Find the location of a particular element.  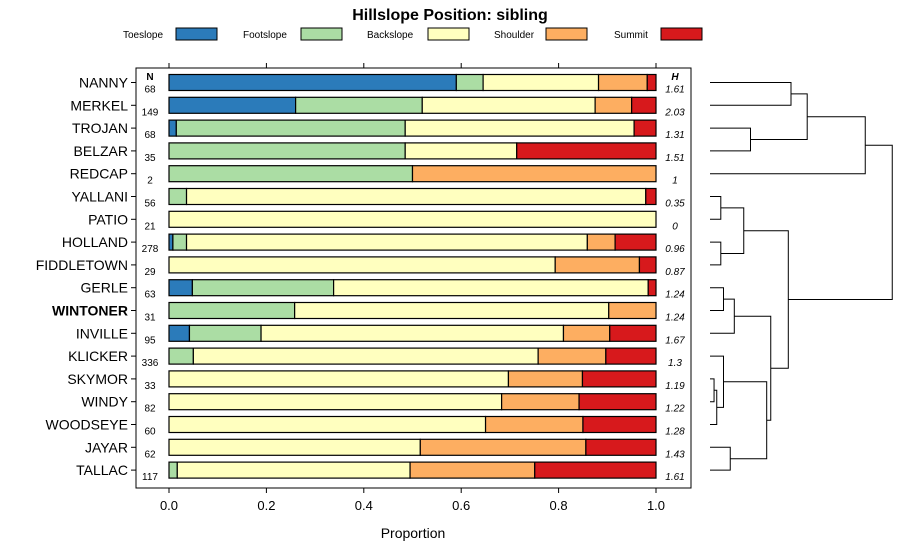

bar-segment-tallac-backslope is located at coordinates (293, 470).